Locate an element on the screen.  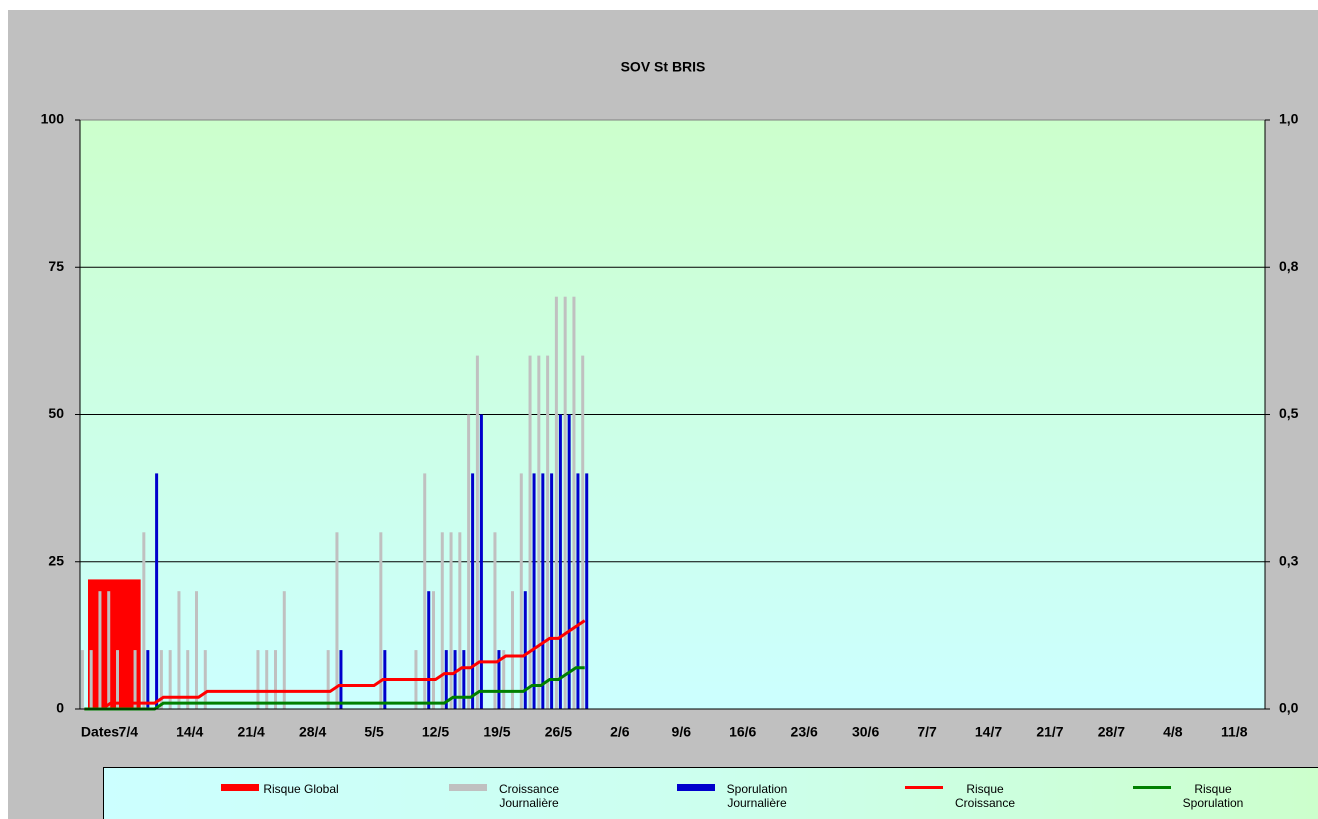
legend-item: Croissance Journalière is located at coordinates (529, 797).